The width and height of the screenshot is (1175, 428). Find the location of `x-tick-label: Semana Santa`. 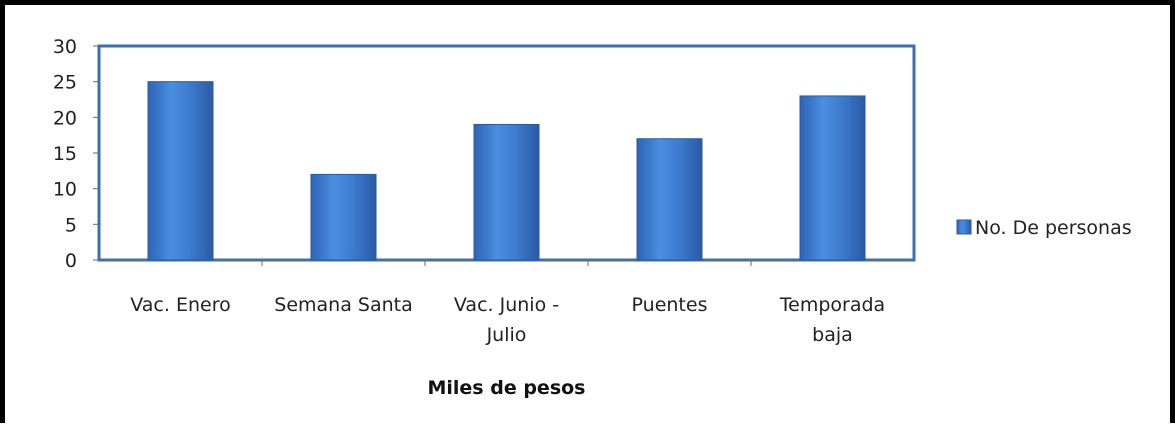

x-tick-label: Semana Santa is located at coordinates (343, 305).